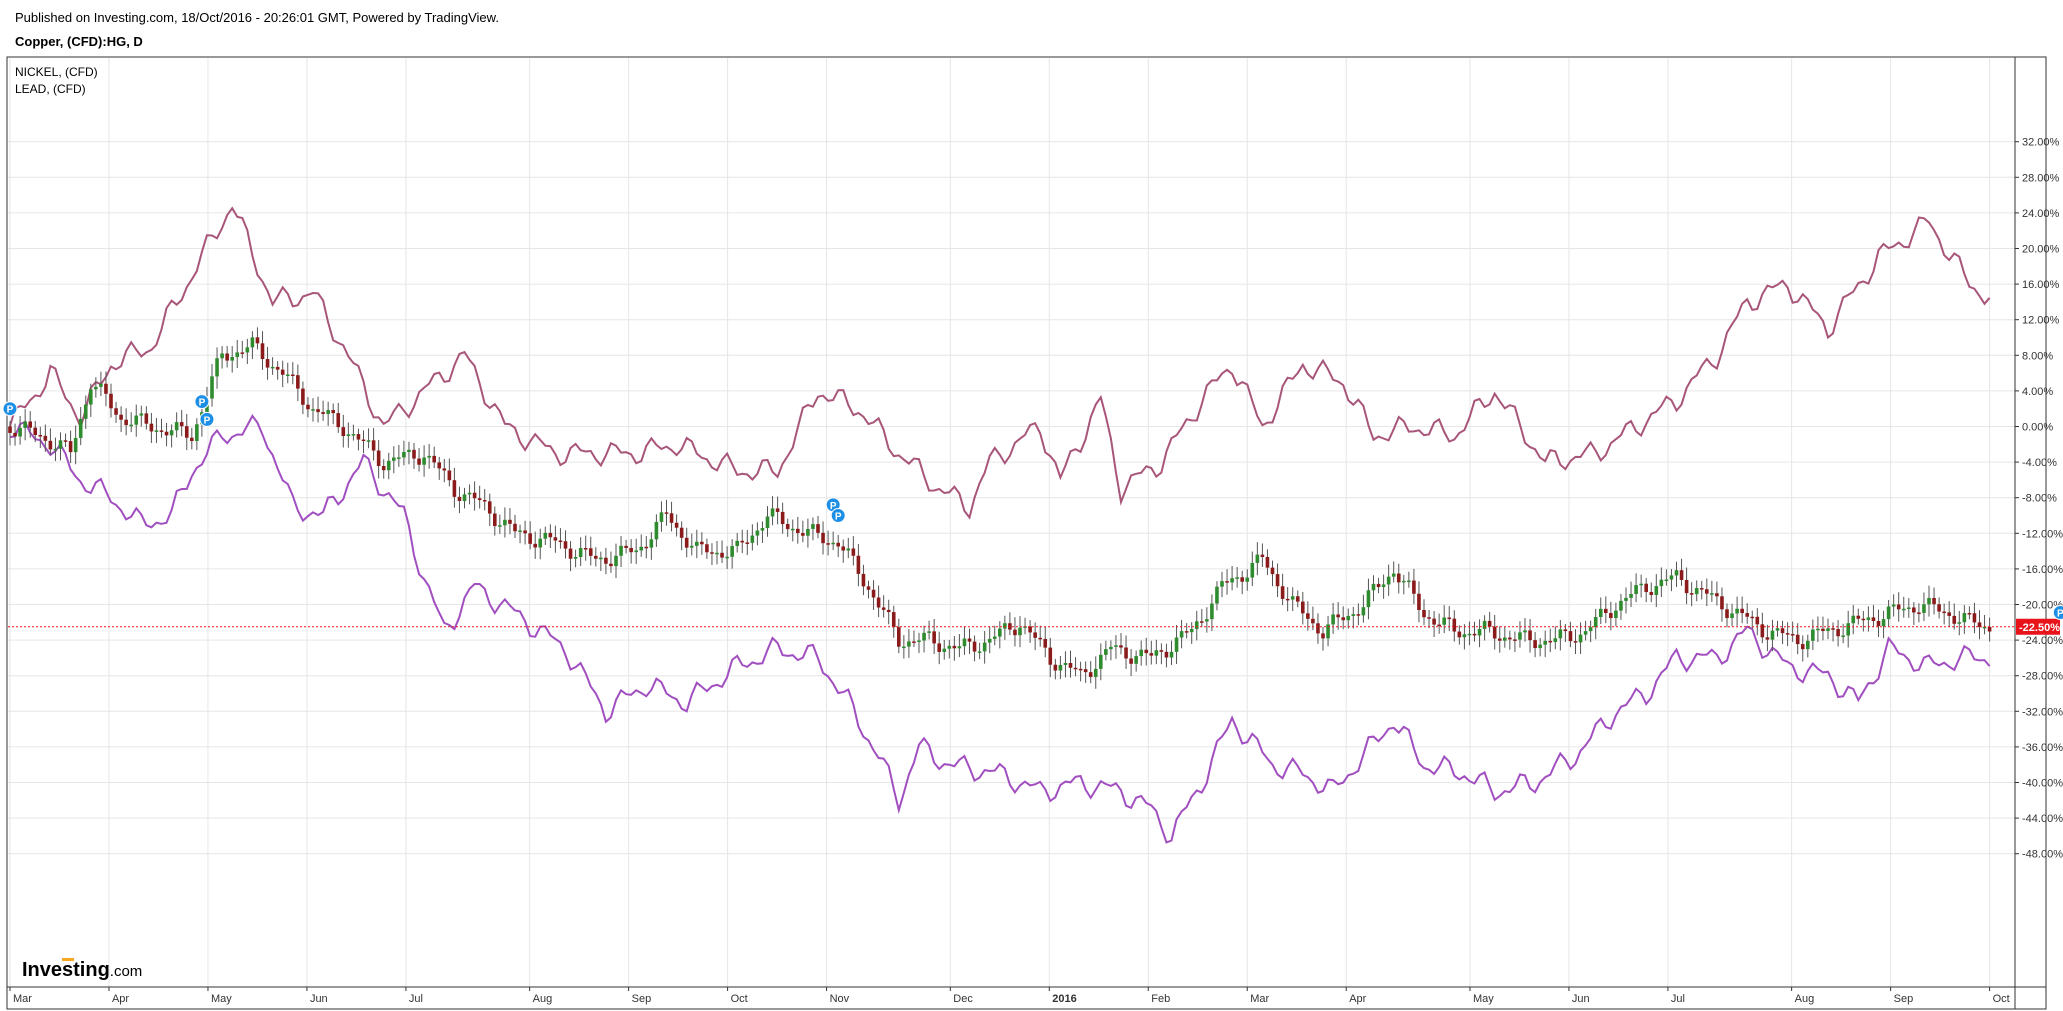 The height and width of the screenshot is (1011, 2063). I want to click on y-tick-label: -40.00%, so click(2042, 784).